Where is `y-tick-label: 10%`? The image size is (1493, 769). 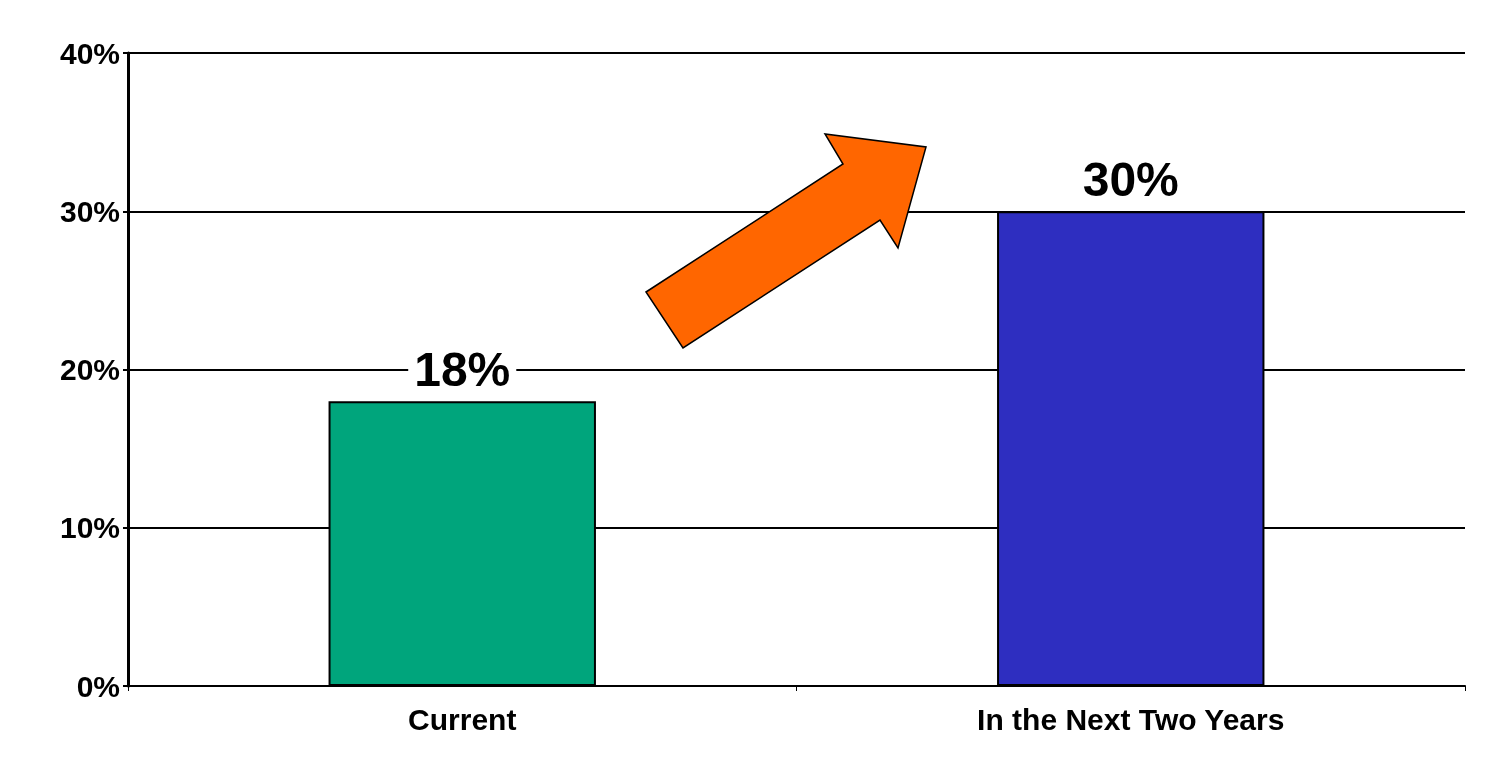
y-tick-label: 10% is located at coordinates (89, 528).